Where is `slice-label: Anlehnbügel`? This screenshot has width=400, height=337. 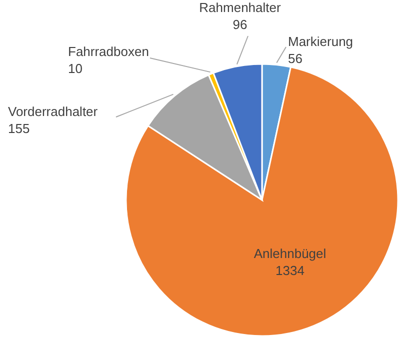
slice-label: Anlehnbügel is located at coordinates (290, 253).